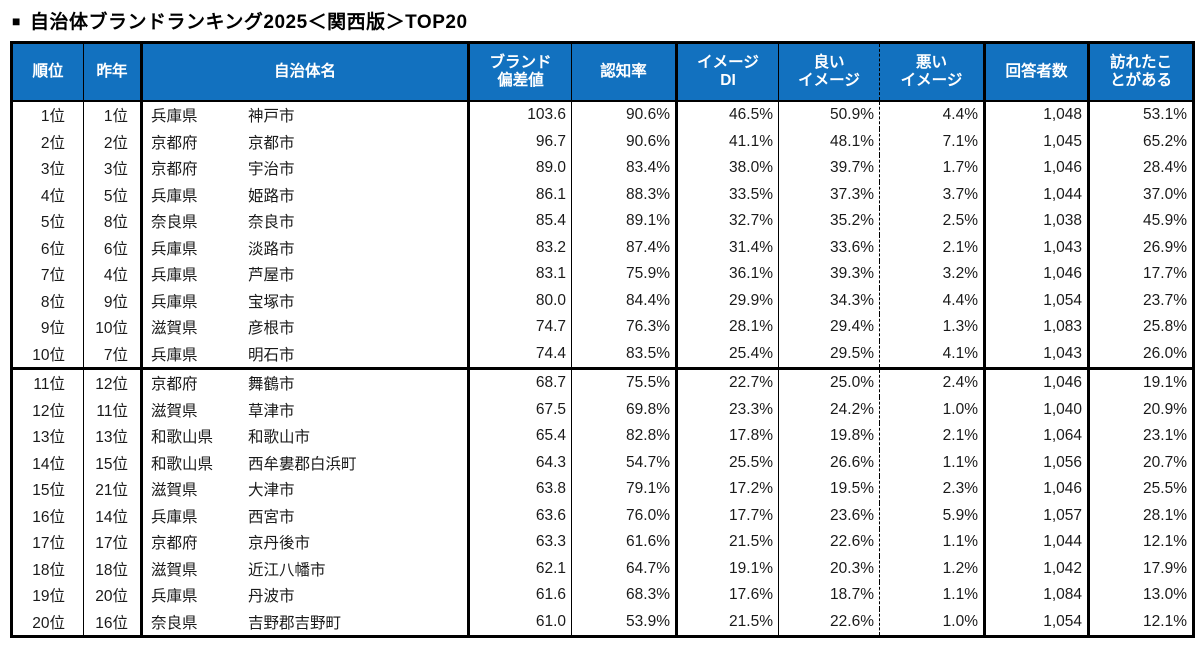 The image size is (1200, 645). What do you see at coordinates (829, 515) in the screenshot?
I see `good-image-cell: 23.6%` at bounding box center [829, 515].